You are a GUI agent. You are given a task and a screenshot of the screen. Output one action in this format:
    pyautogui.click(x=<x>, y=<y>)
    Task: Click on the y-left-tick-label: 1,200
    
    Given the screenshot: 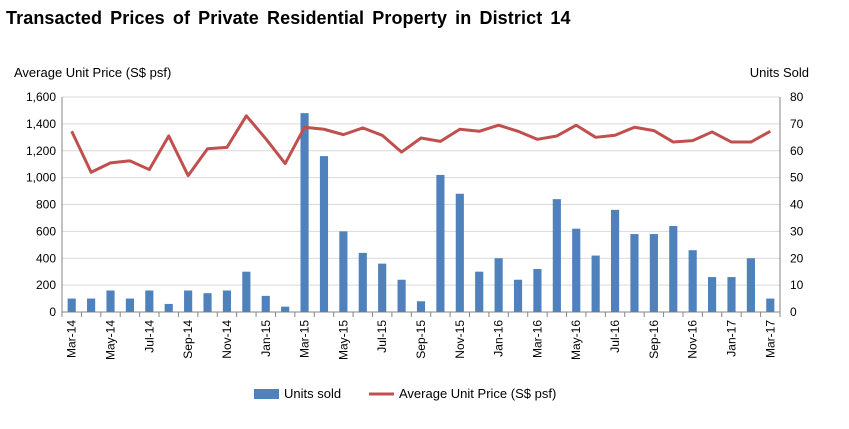 What is the action you would take?
    pyautogui.click(x=41, y=151)
    